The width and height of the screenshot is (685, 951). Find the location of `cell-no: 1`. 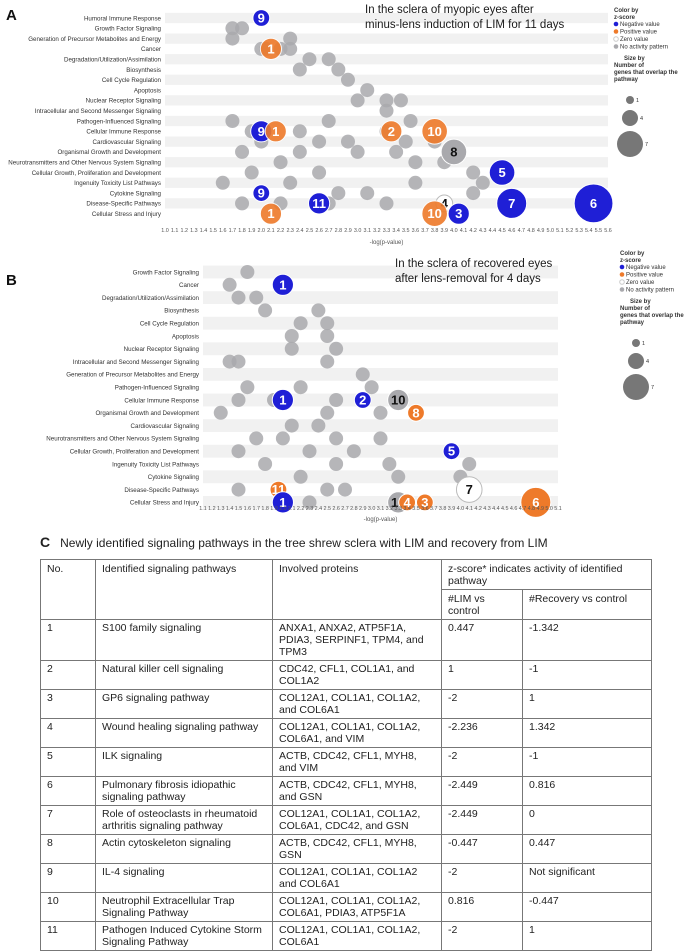

cell-no: 1 is located at coordinates (68, 640).